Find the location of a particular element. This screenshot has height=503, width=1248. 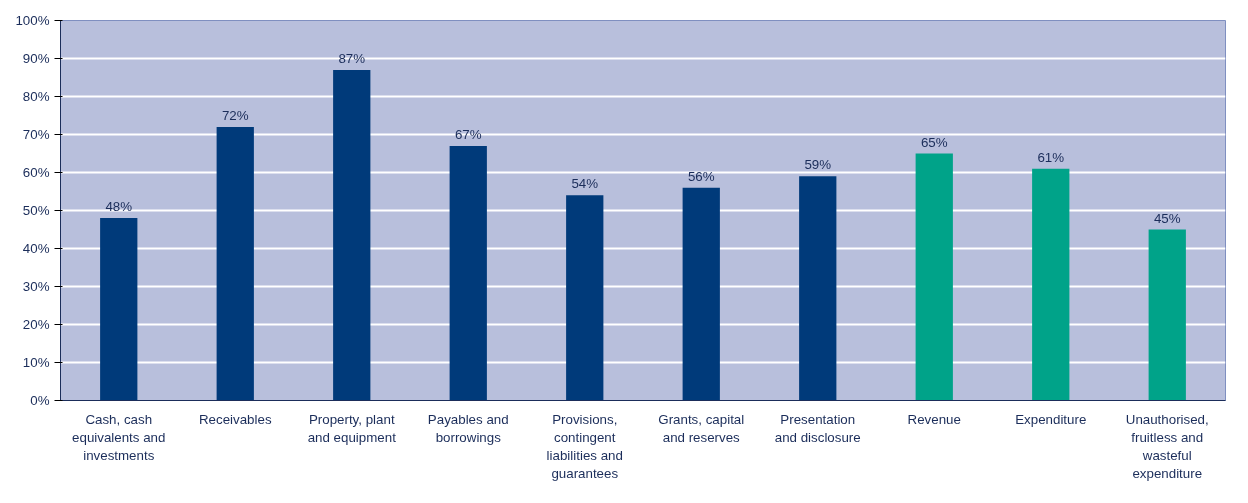

data-label: 59% is located at coordinates (818, 165).